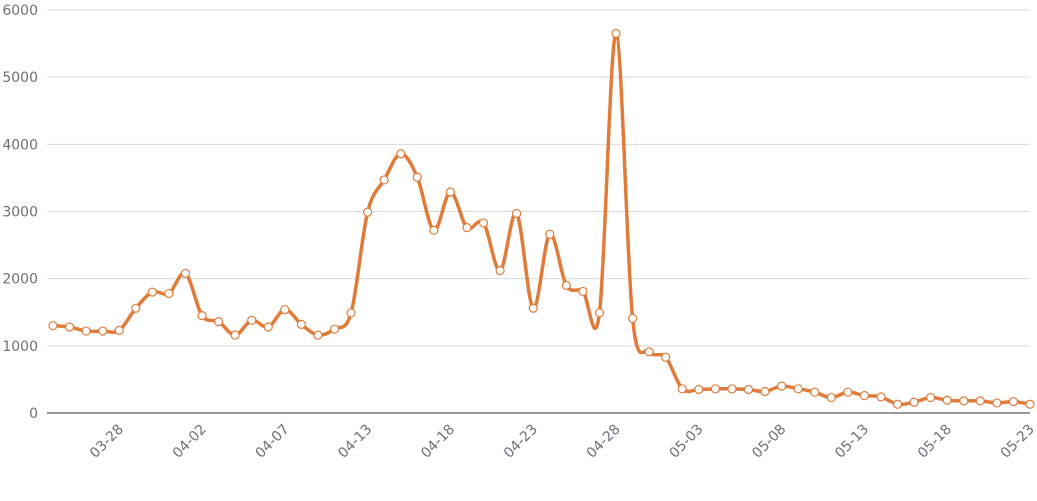  What do you see at coordinates (20, 347) in the screenshot?
I see `y-tick-label: 1000` at bounding box center [20, 347].